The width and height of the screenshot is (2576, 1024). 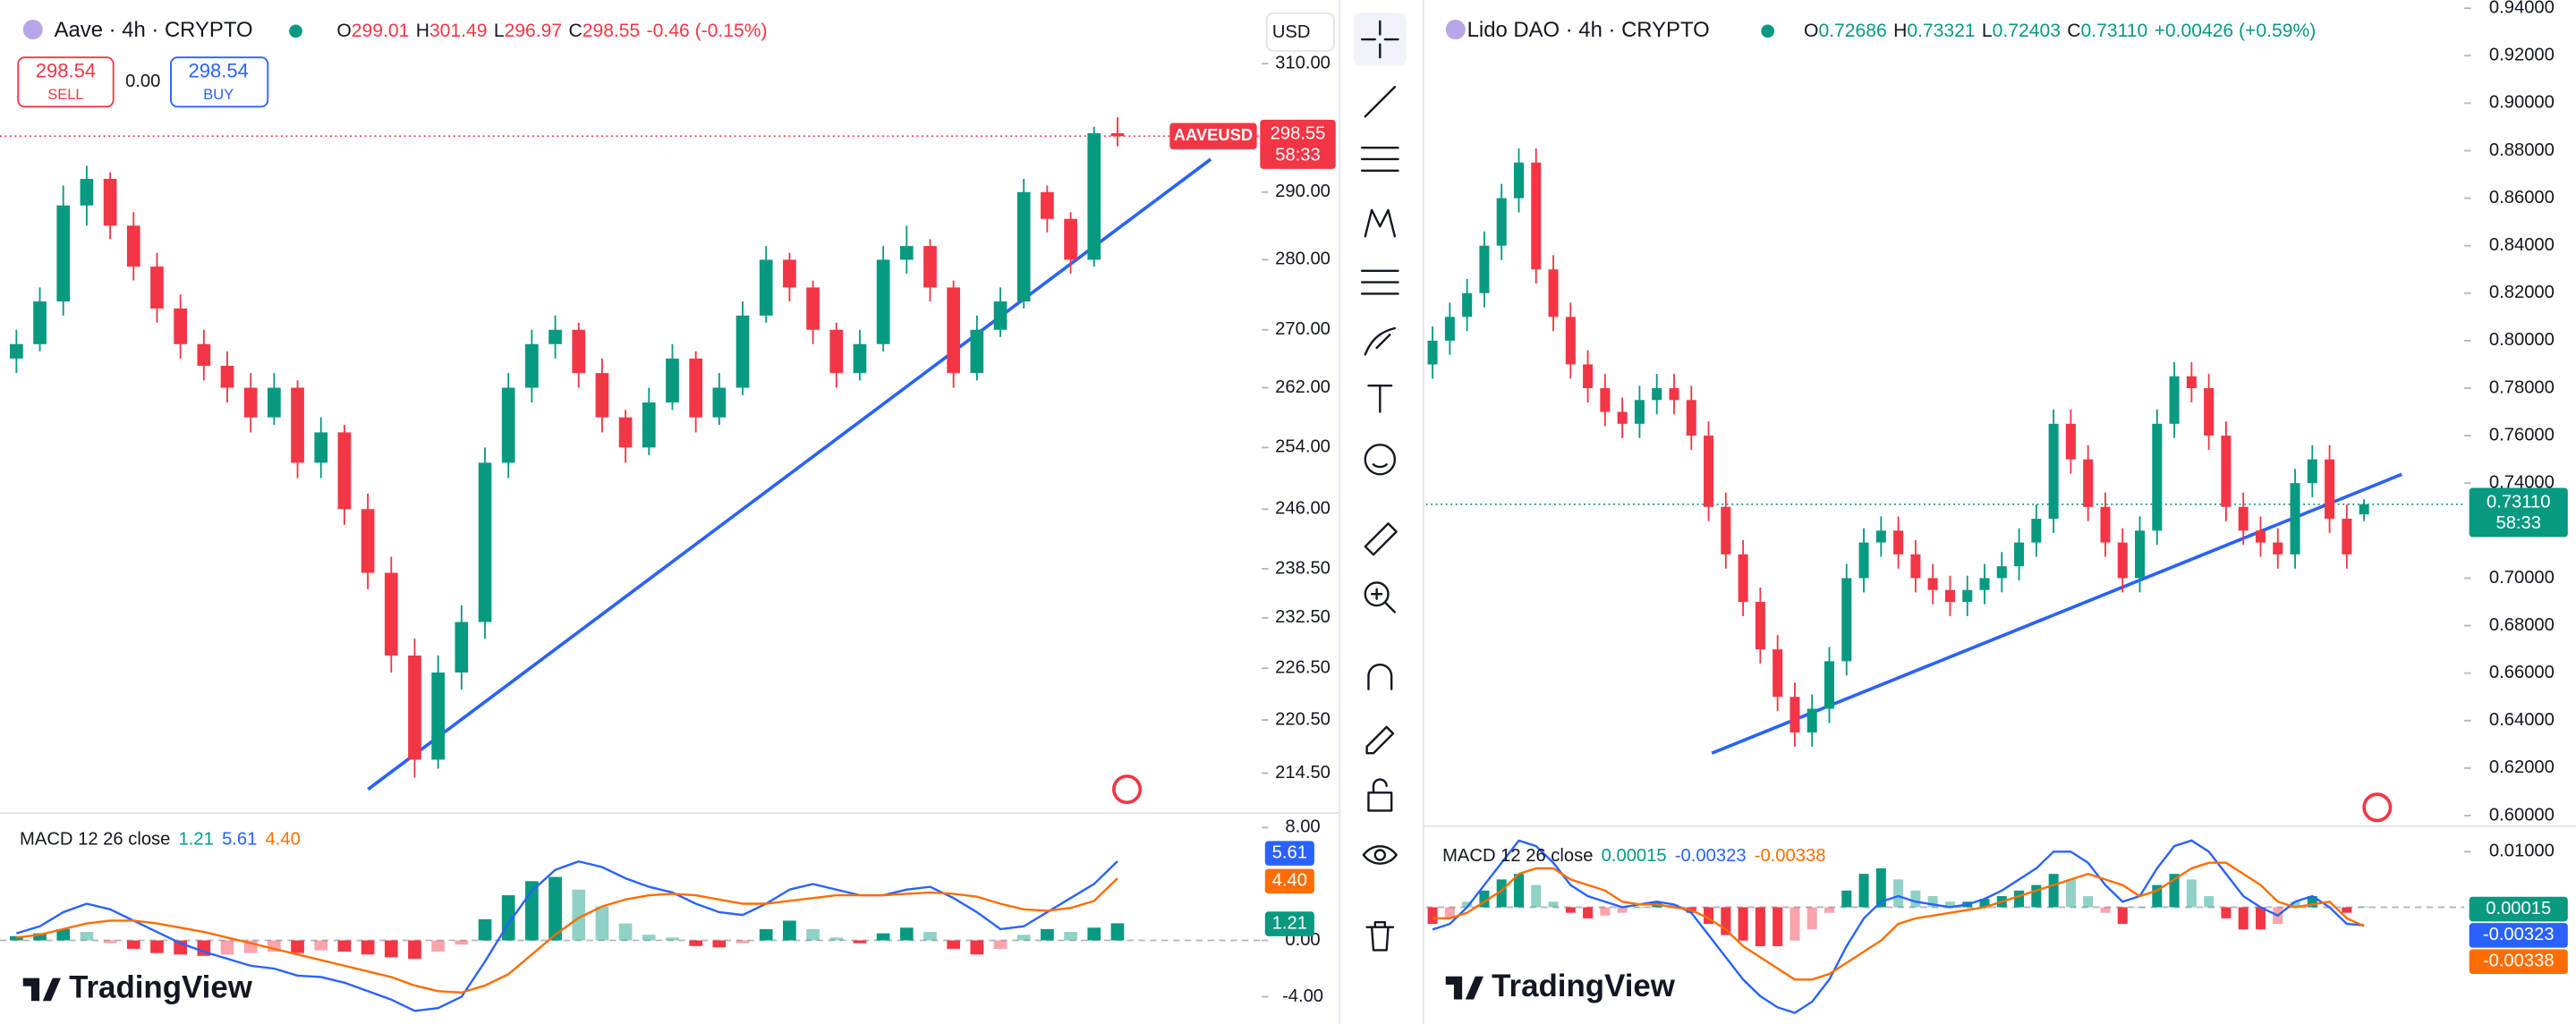 What do you see at coordinates (1379, 282) in the screenshot?
I see `forecast-icon` at bounding box center [1379, 282].